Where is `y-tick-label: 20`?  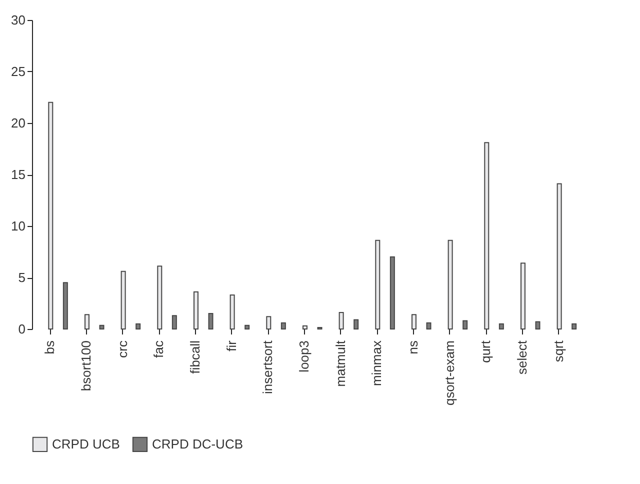
y-tick-label: 20 is located at coordinates (18, 123).